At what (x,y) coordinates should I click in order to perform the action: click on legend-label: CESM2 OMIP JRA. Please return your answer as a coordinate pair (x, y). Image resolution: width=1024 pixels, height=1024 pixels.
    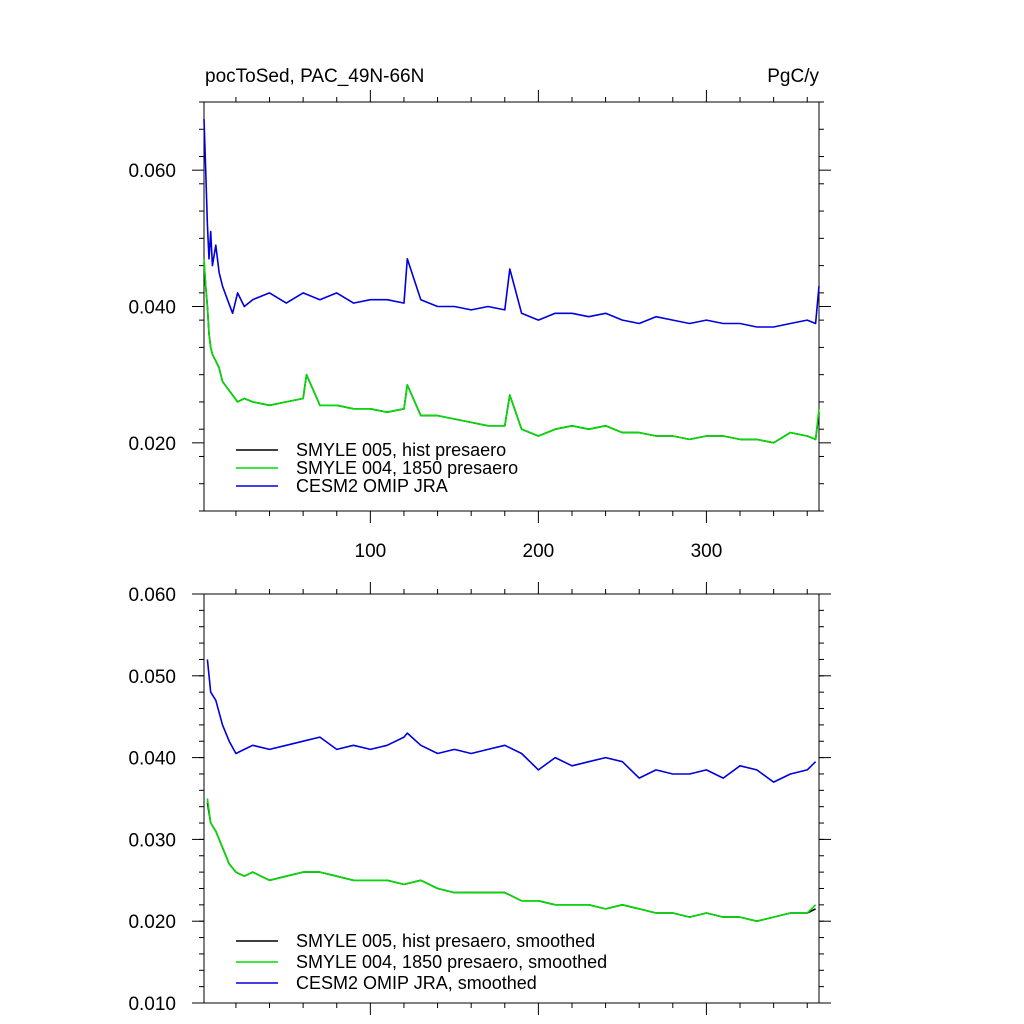
    Looking at the image, I should click on (372, 486).